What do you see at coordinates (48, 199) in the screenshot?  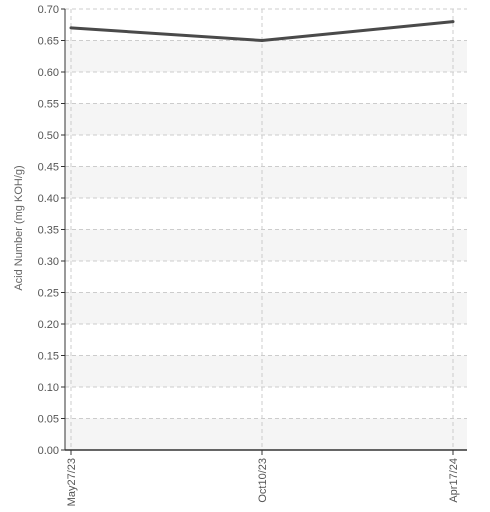 I see `y-tick-label: 0.40` at bounding box center [48, 199].